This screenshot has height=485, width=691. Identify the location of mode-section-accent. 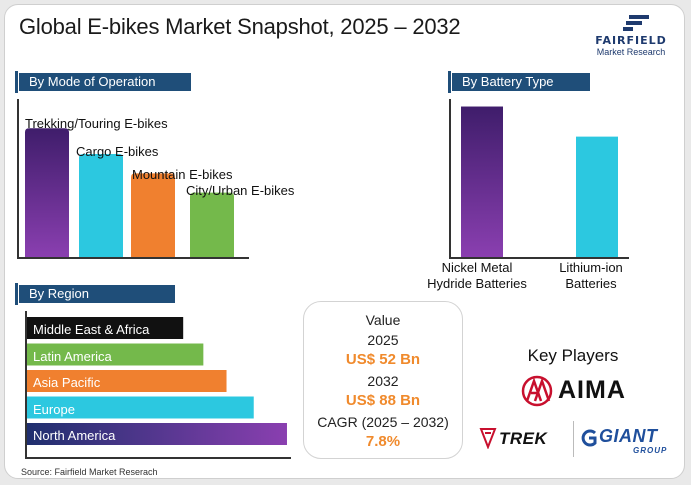
(16, 82).